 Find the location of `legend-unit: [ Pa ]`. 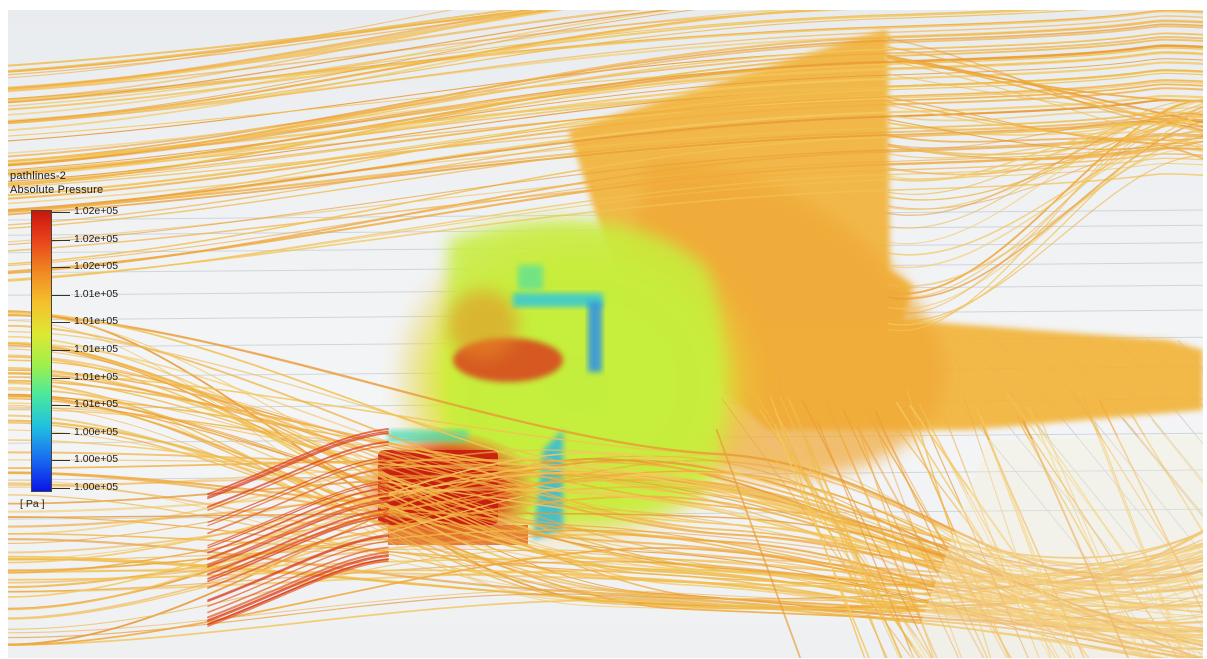

legend-unit: [ Pa ] is located at coordinates (32, 504).